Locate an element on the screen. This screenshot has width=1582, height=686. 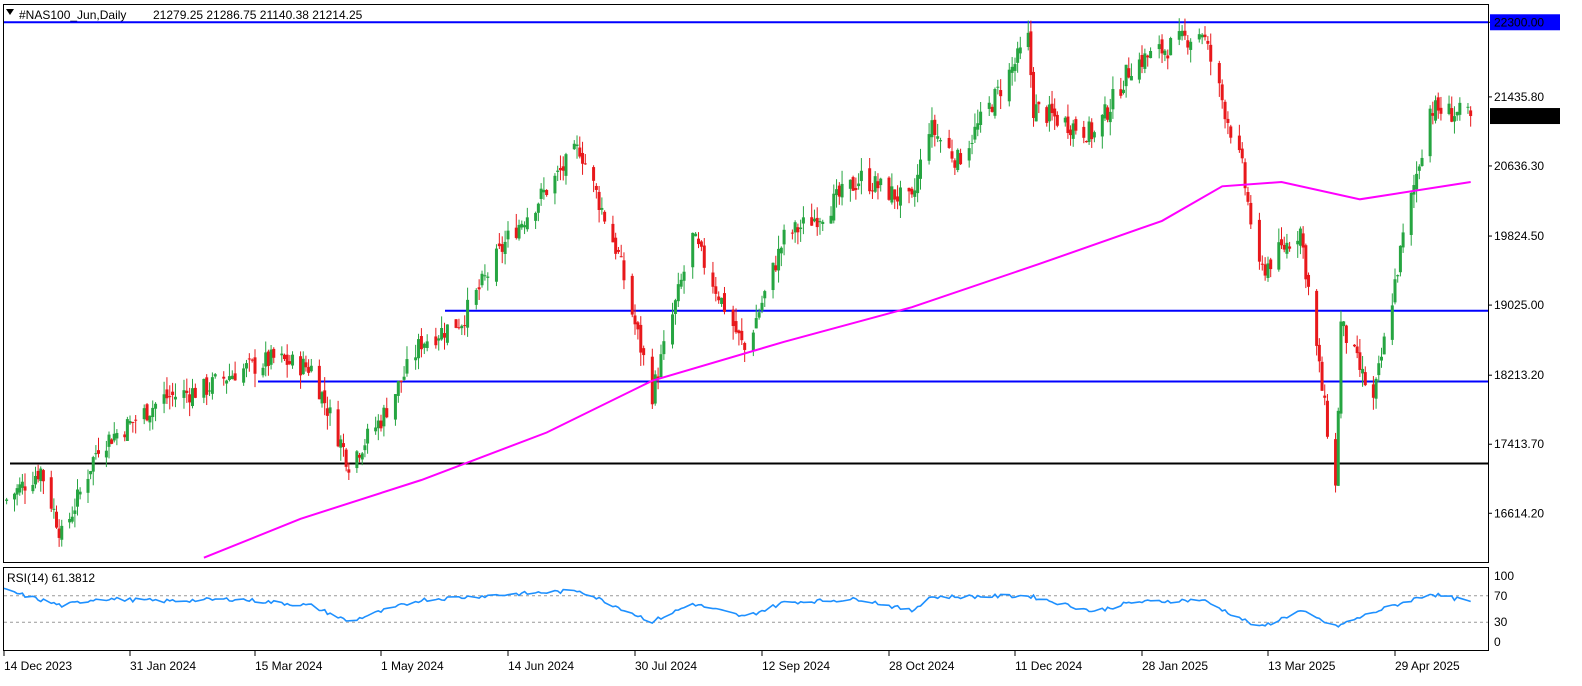
rsi-title: RSI(14) 61.3812 is located at coordinates (51, 578).